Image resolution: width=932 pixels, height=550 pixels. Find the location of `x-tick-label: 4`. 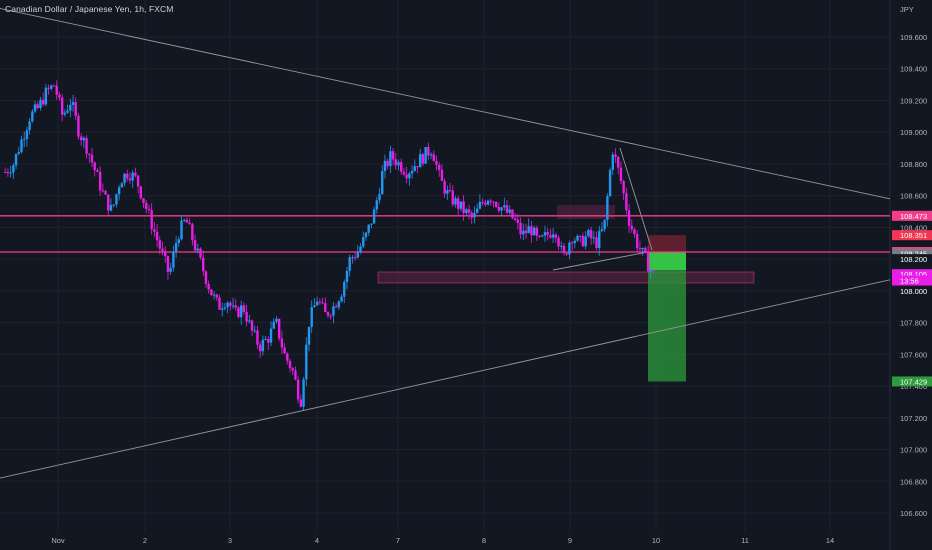

x-tick-label: 4 is located at coordinates (317, 540).